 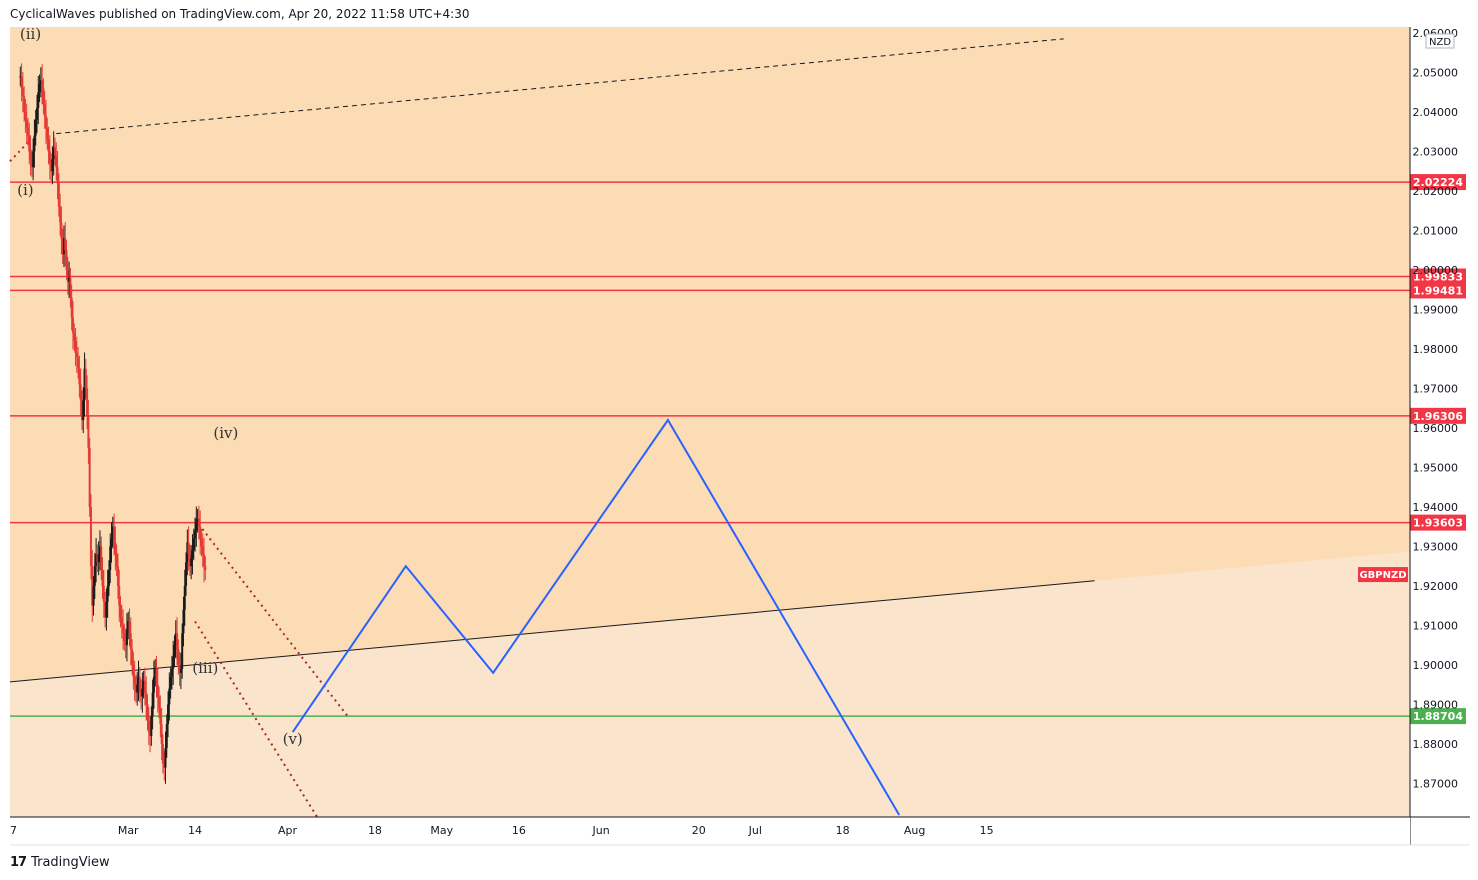 I want to click on support-level-tag, so click(x=1438, y=716).